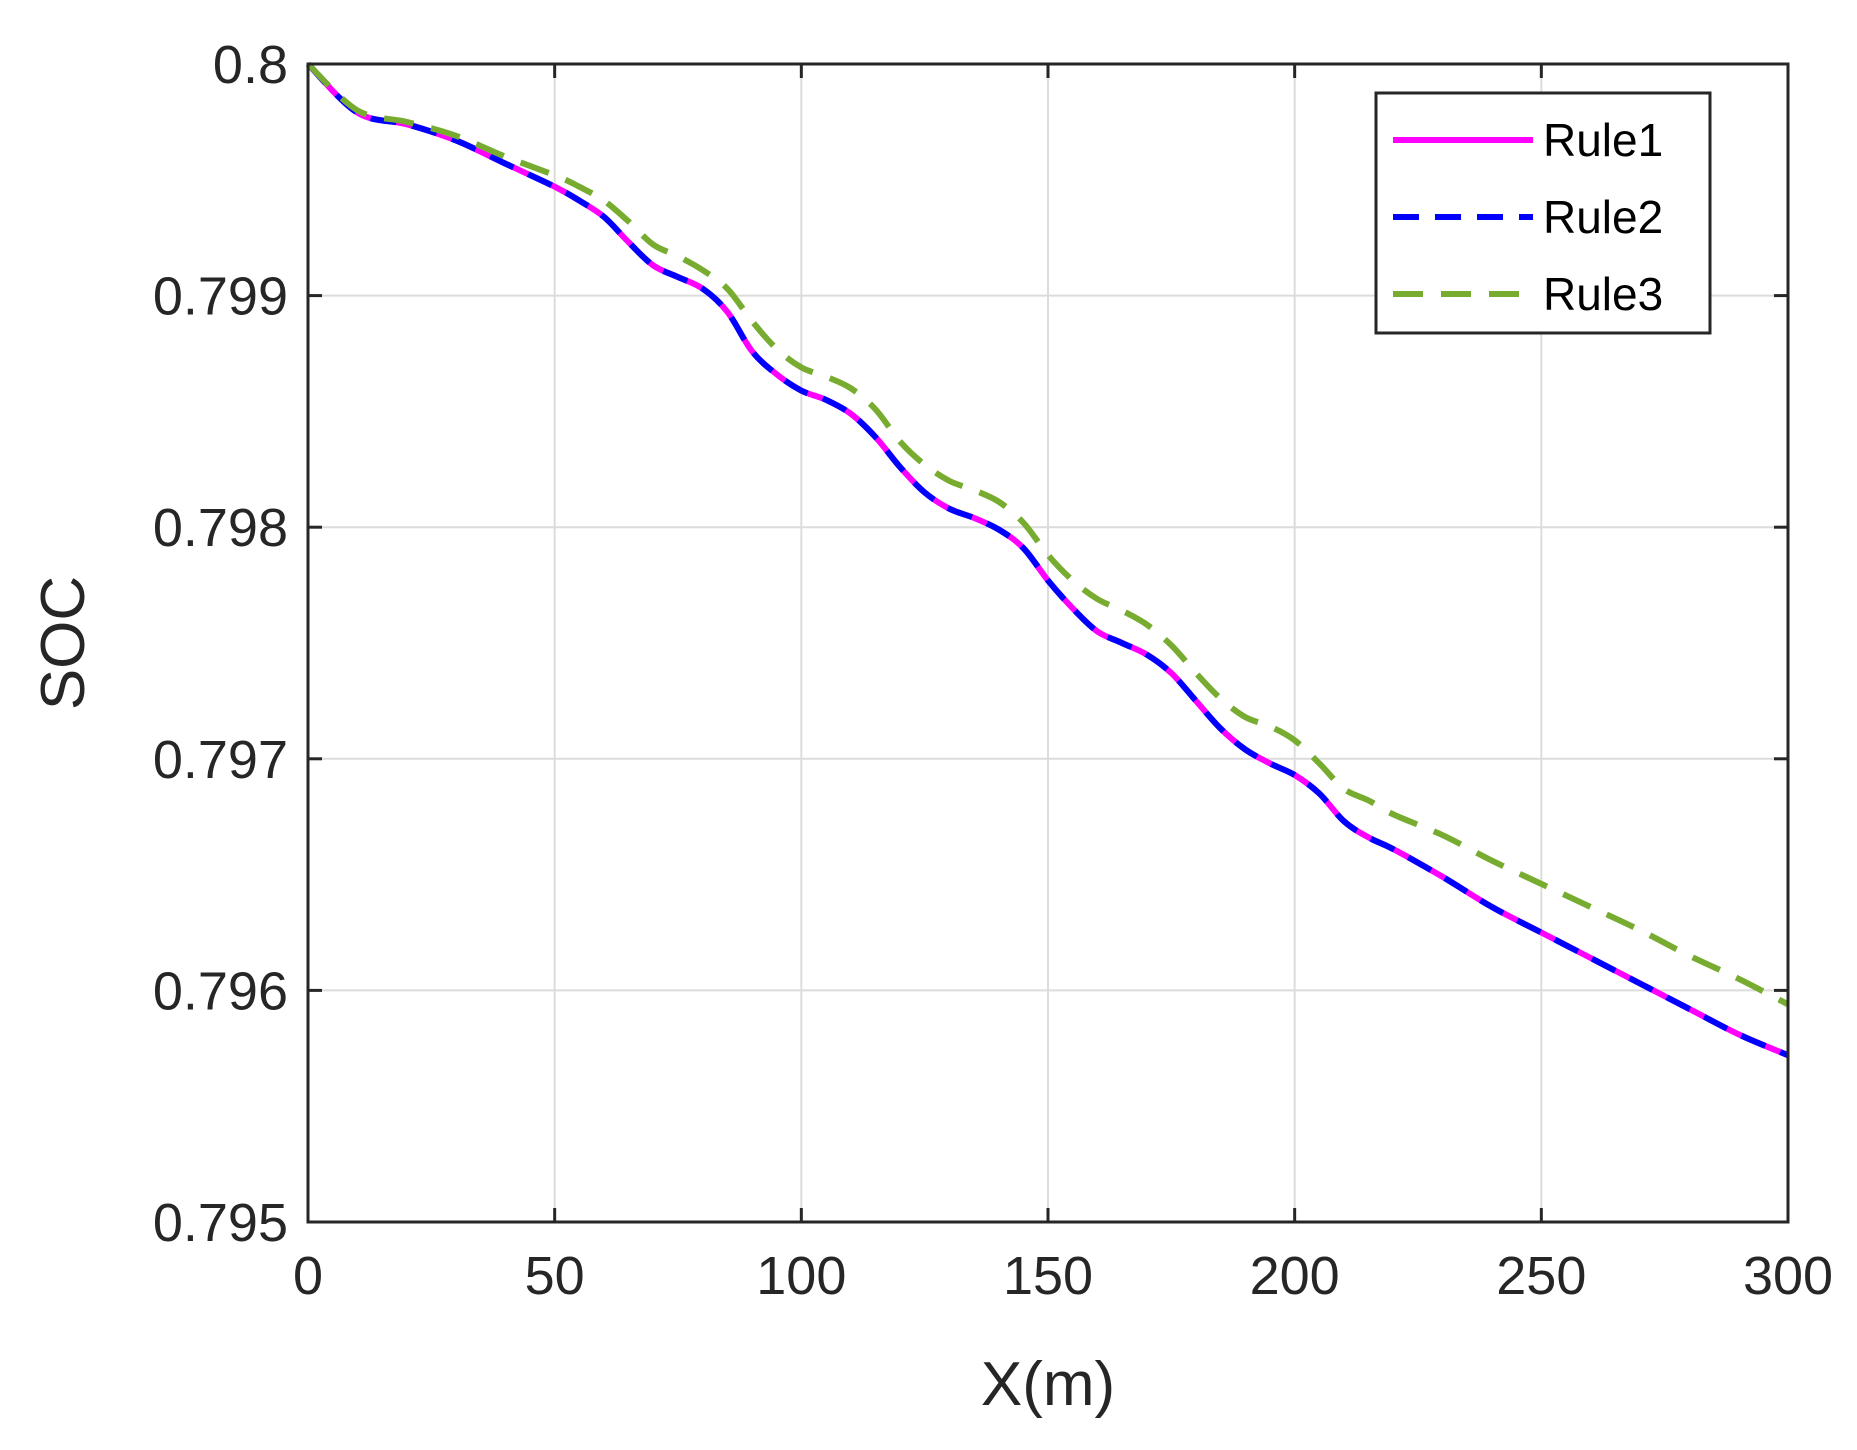  What do you see at coordinates (1788, 1276) in the screenshot?
I see `x-tick-label: 300` at bounding box center [1788, 1276].